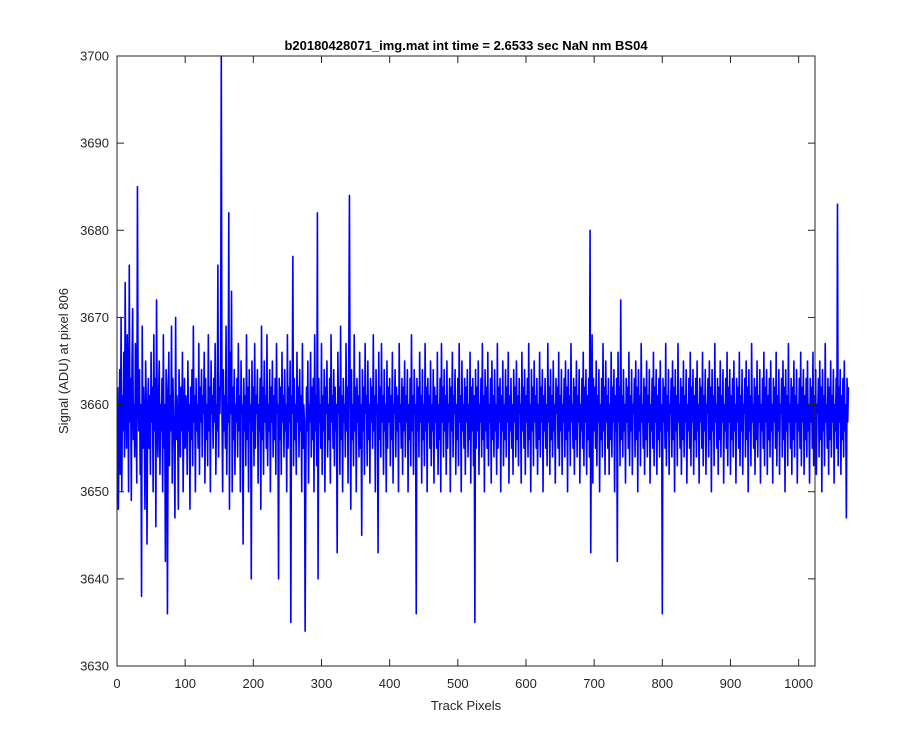 This screenshot has height=750, width=900. What do you see at coordinates (390, 683) in the screenshot?
I see `x-tick-label: 400` at bounding box center [390, 683].